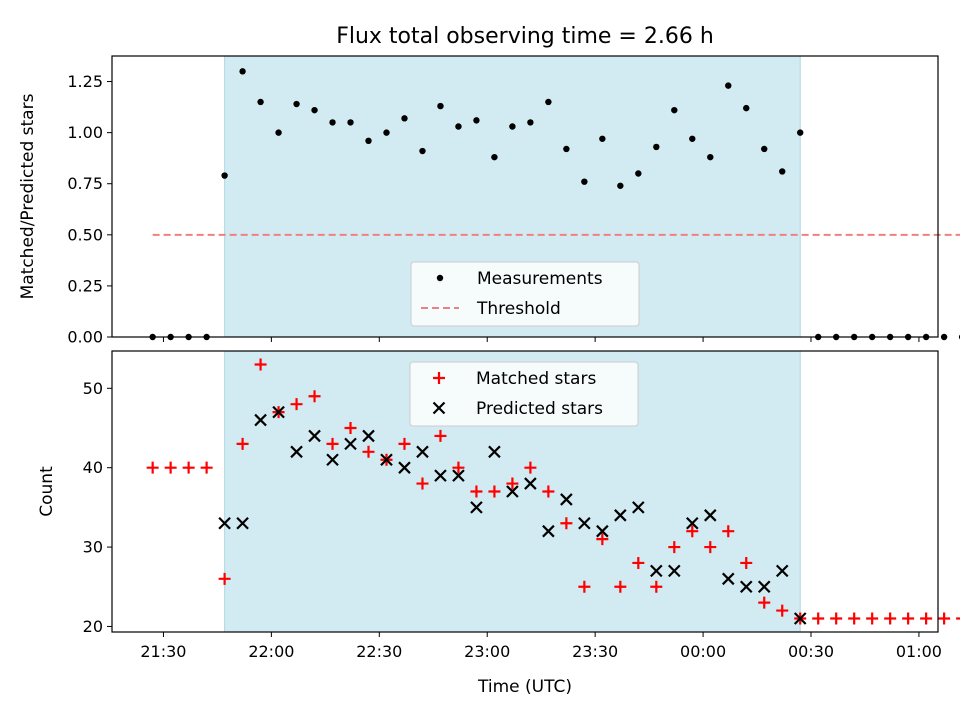 The width and height of the screenshot is (960, 720). Describe the element at coordinates (47, 491) in the screenshot. I see `y-axis-label: Count` at that location.